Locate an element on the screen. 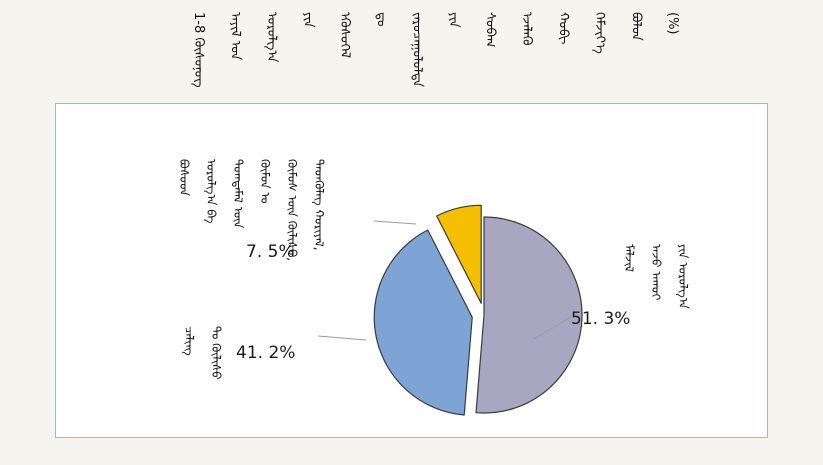 The image size is (823, 465). slice-label-pension: ᠴᠠᠯᠢᠩ ᠲᠤ ᠬᠦᠯᠢᠰᠦ is located at coordinates (202, 353).